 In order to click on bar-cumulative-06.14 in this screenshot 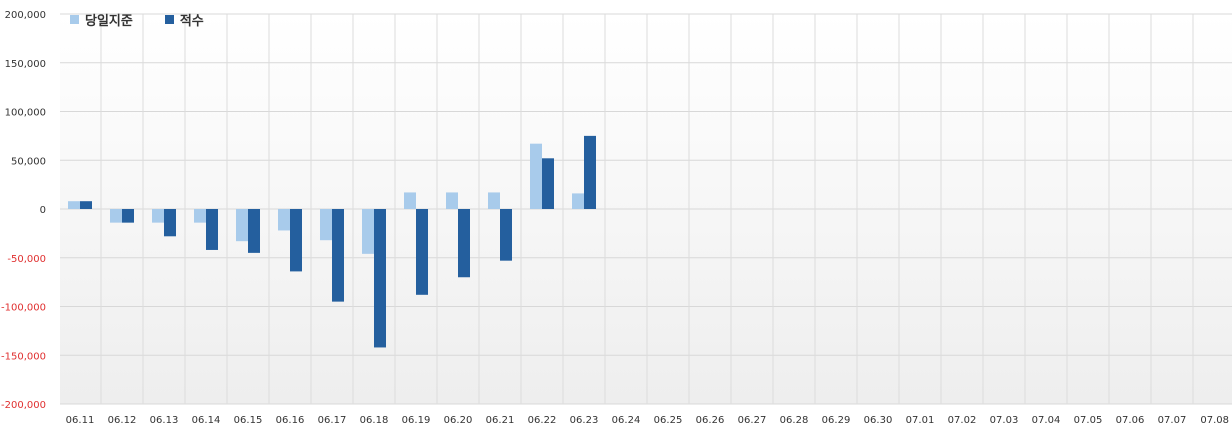, I will do `click(212, 229)`.